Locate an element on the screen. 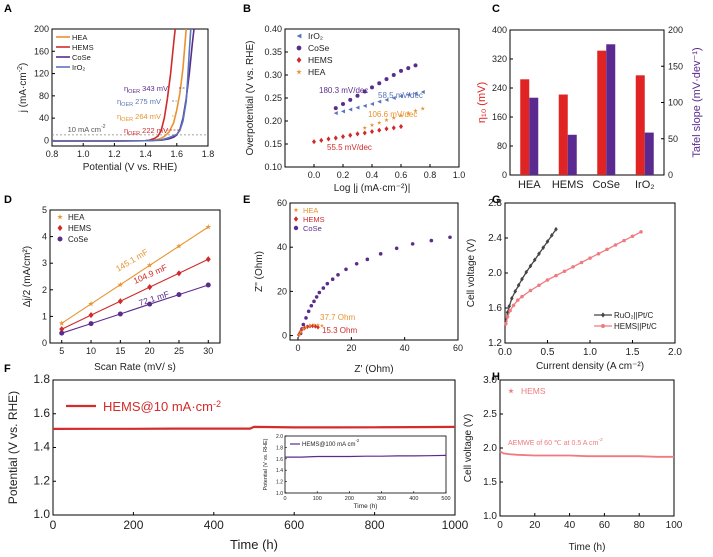 This screenshot has height=557, width=713. panel-f-ylabel: Potential (V vs. RHE) is located at coordinates (13, 447).